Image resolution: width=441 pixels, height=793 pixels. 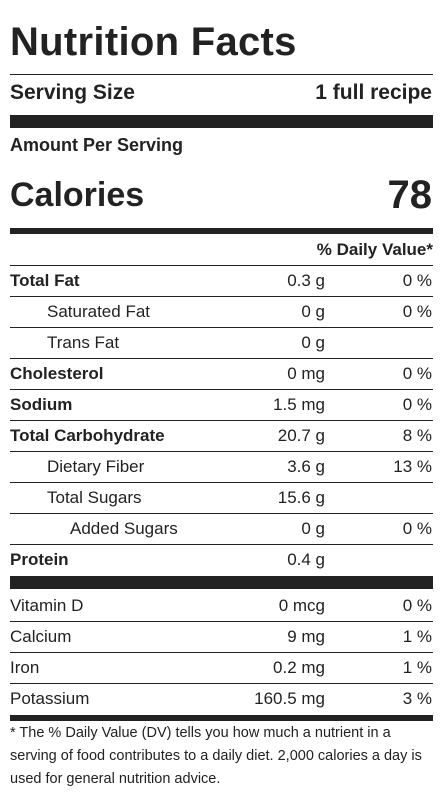 I want to click on vitamin-amount: 160.5 mg, so click(x=289, y=698).